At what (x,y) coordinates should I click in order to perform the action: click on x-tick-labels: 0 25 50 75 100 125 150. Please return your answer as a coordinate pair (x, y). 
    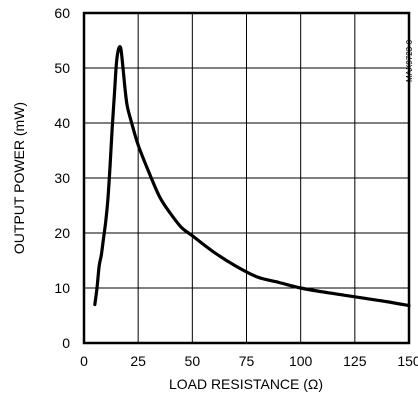
    Looking at the image, I should click on (249, 361).